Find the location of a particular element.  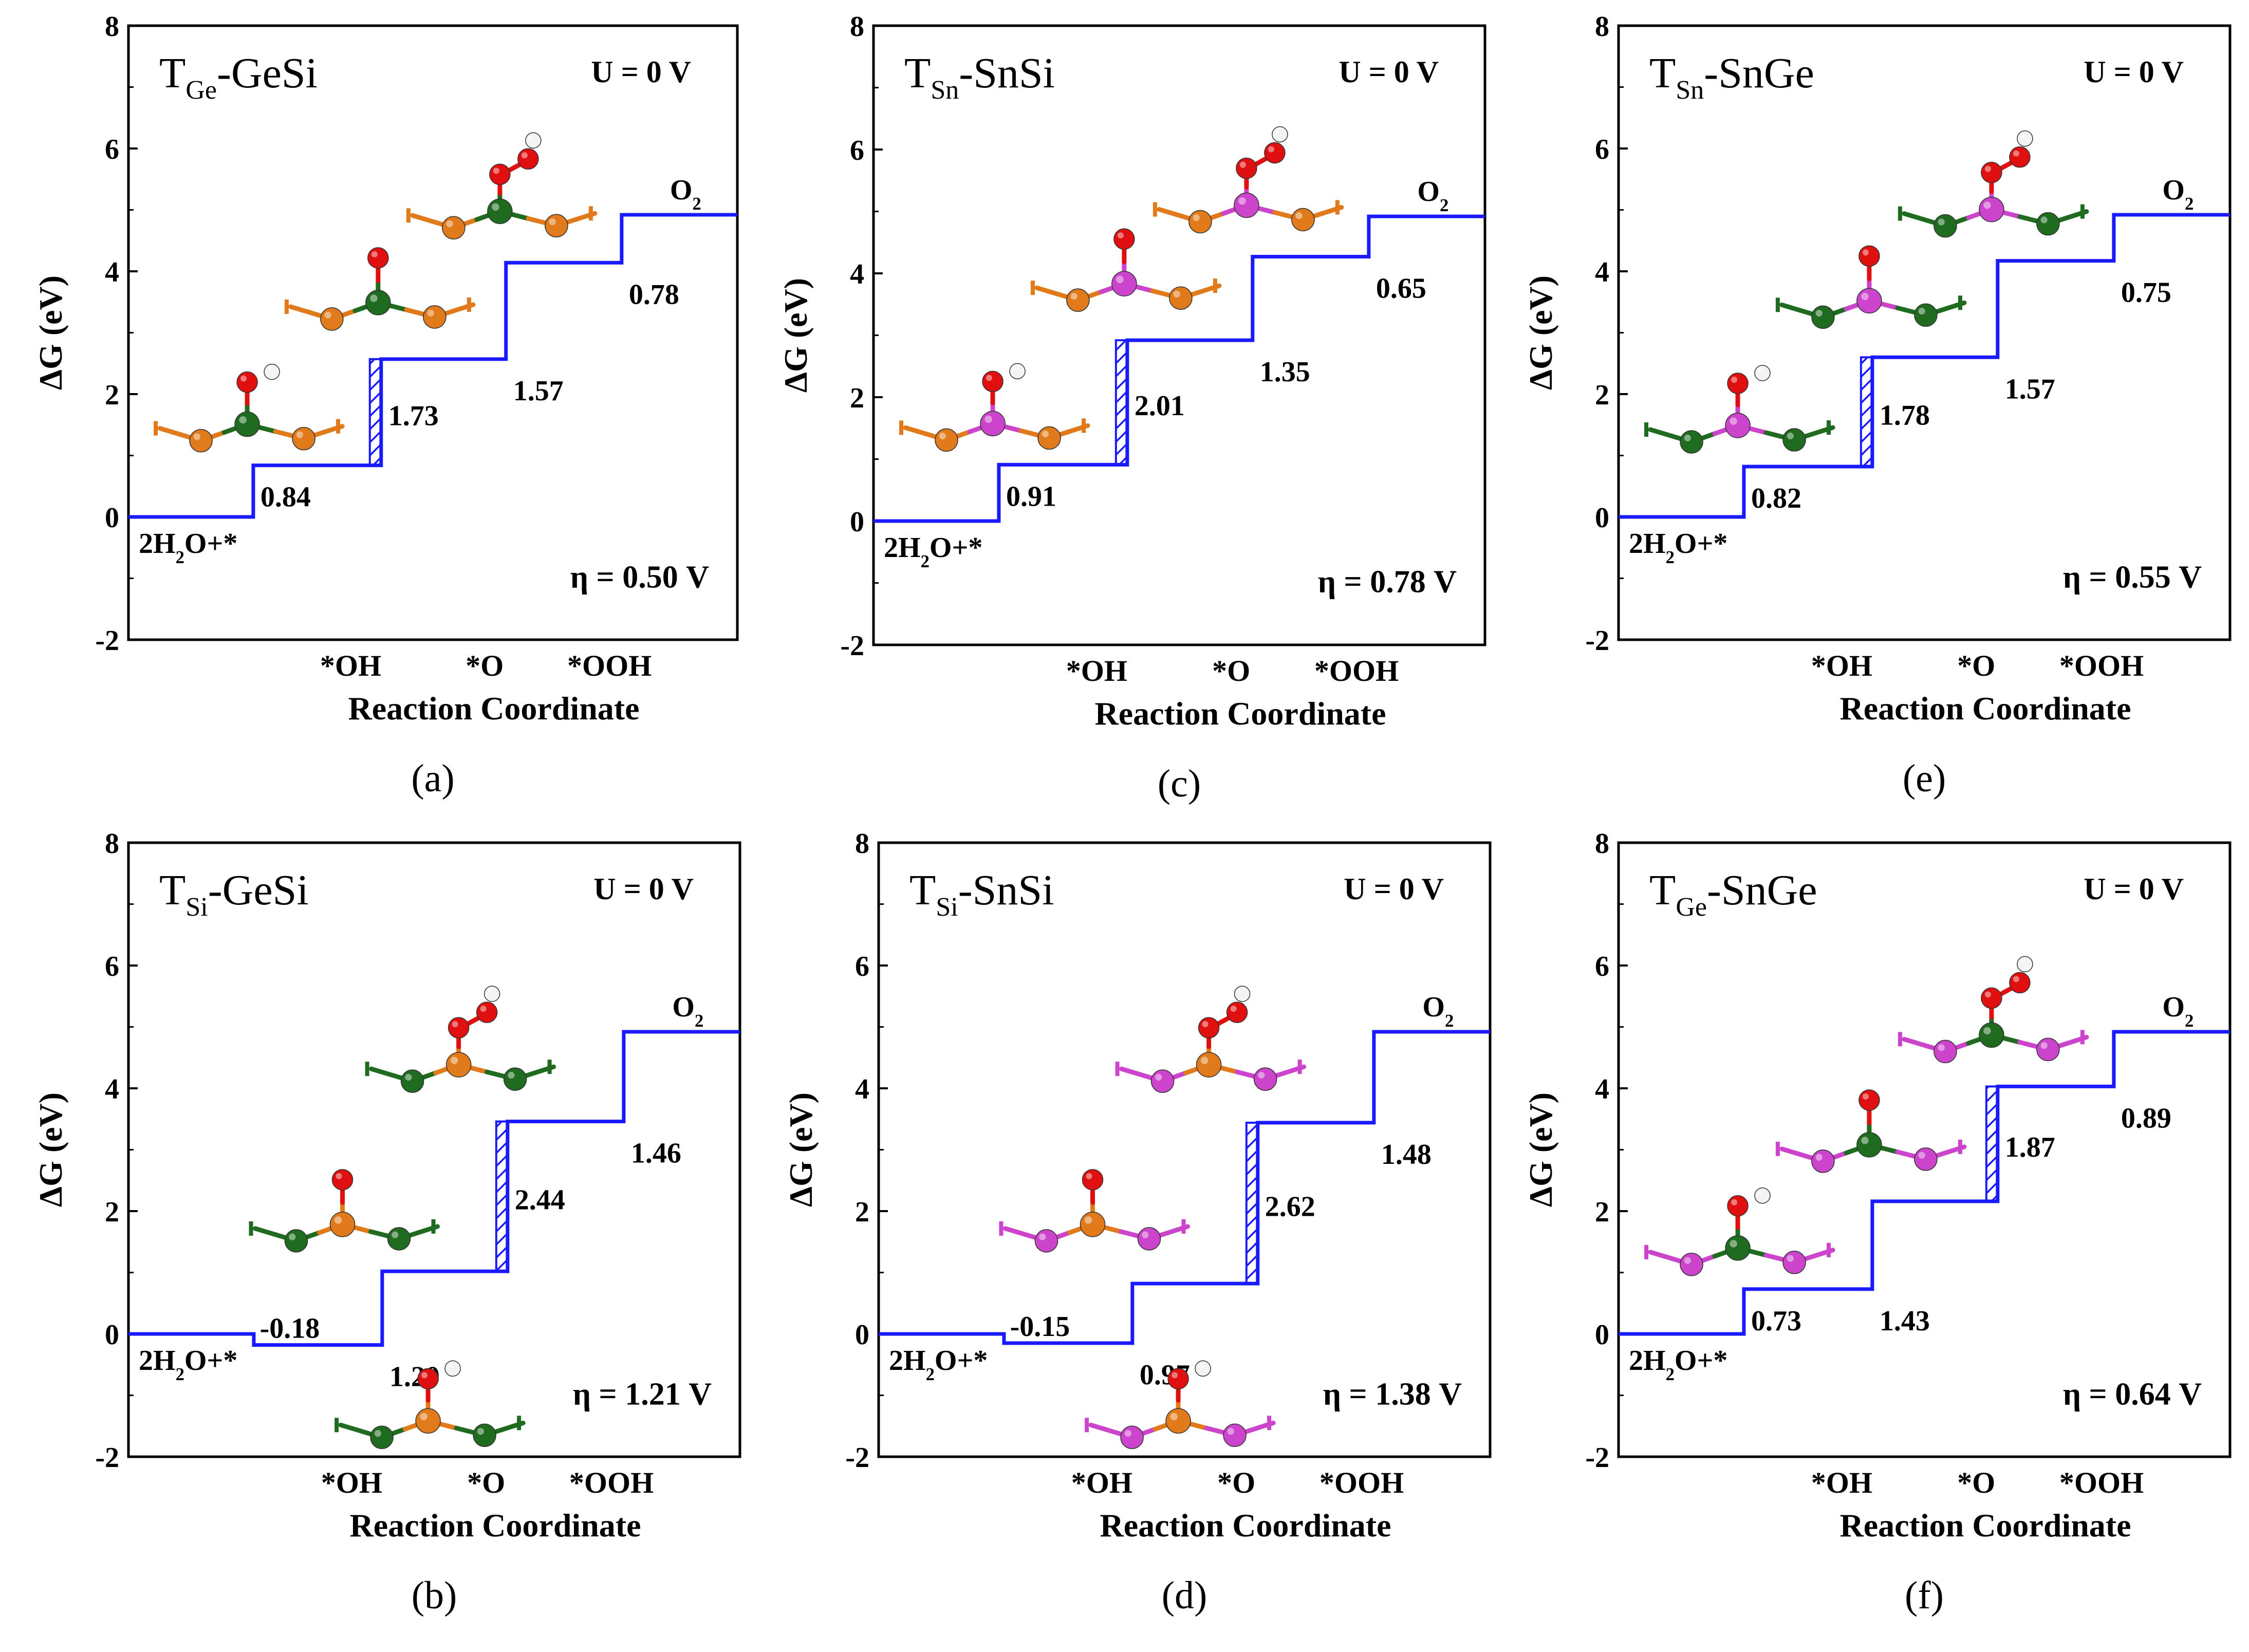

panel-f-structure-o-icon-atom-2-highlight is located at coordinates (1865, 1140).